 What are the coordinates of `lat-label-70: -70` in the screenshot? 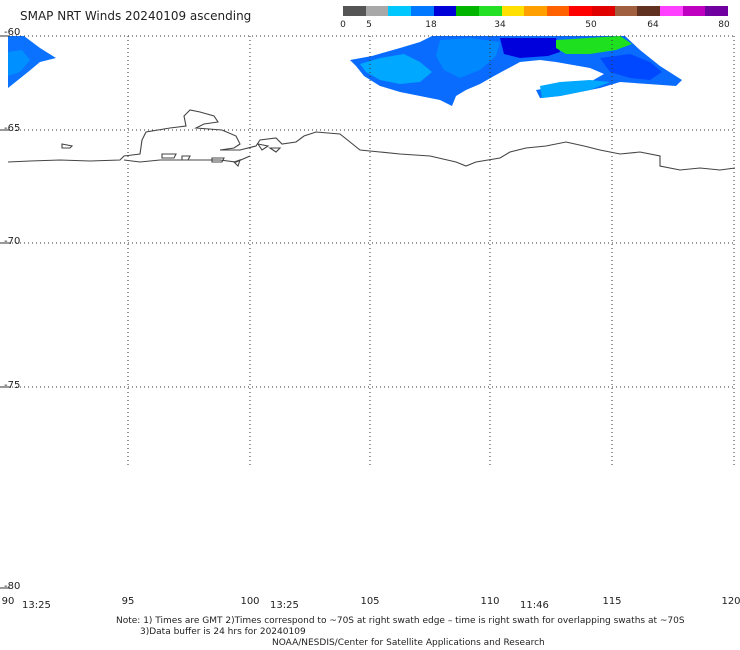 It's located at (12, 241).